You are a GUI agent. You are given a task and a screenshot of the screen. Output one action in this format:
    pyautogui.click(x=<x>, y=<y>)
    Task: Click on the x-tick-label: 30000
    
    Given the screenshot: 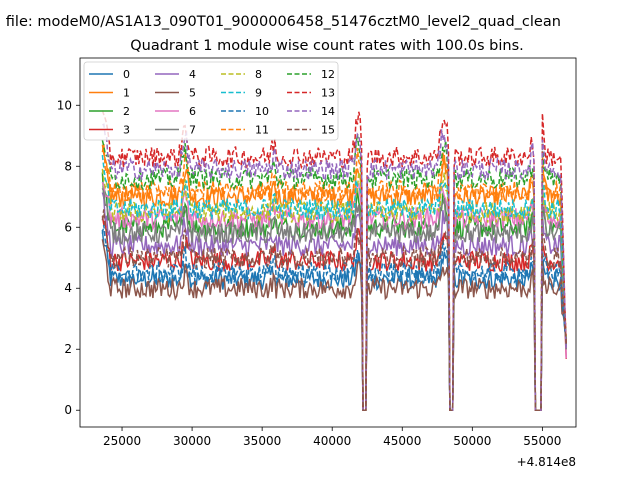 What is the action you would take?
    pyautogui.click(x=192, y=441)
    